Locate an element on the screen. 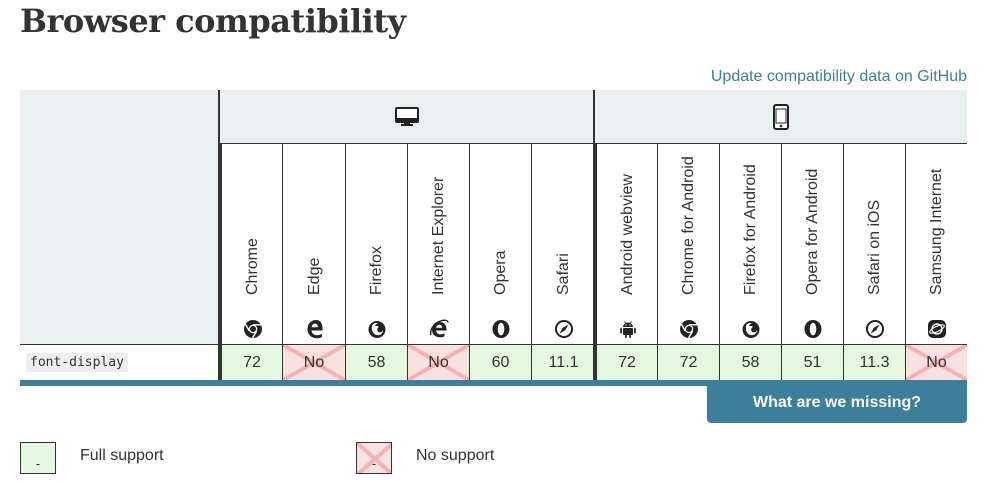  browser-header-internet-explorer: Internet Explorer is located at coordinates (438, 244).